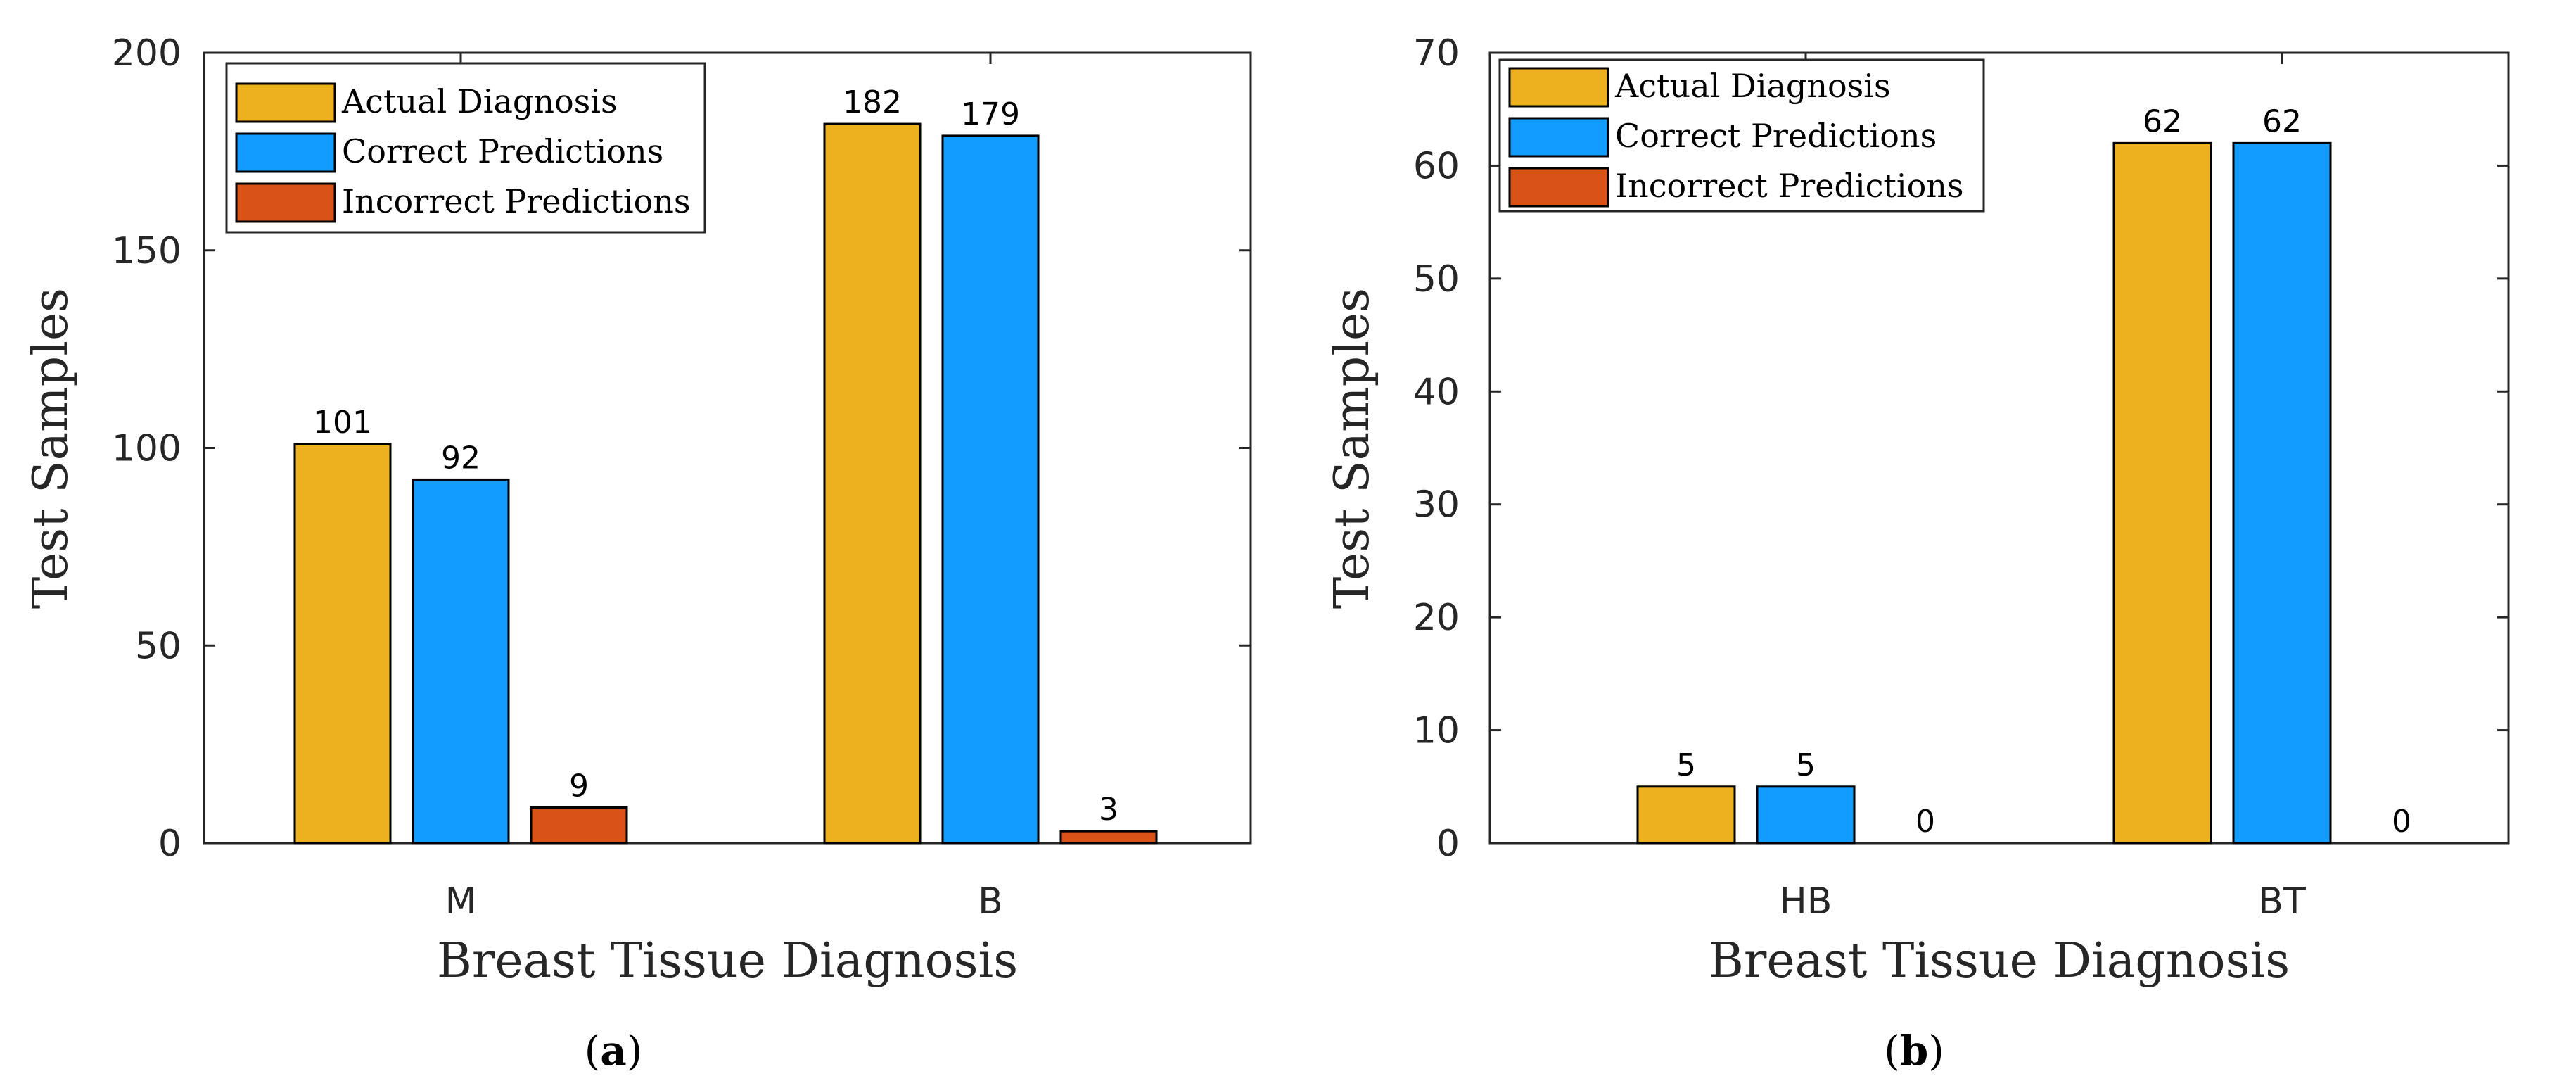  I want to click on chart-a-ytick-label: 200, so click(146, 53).